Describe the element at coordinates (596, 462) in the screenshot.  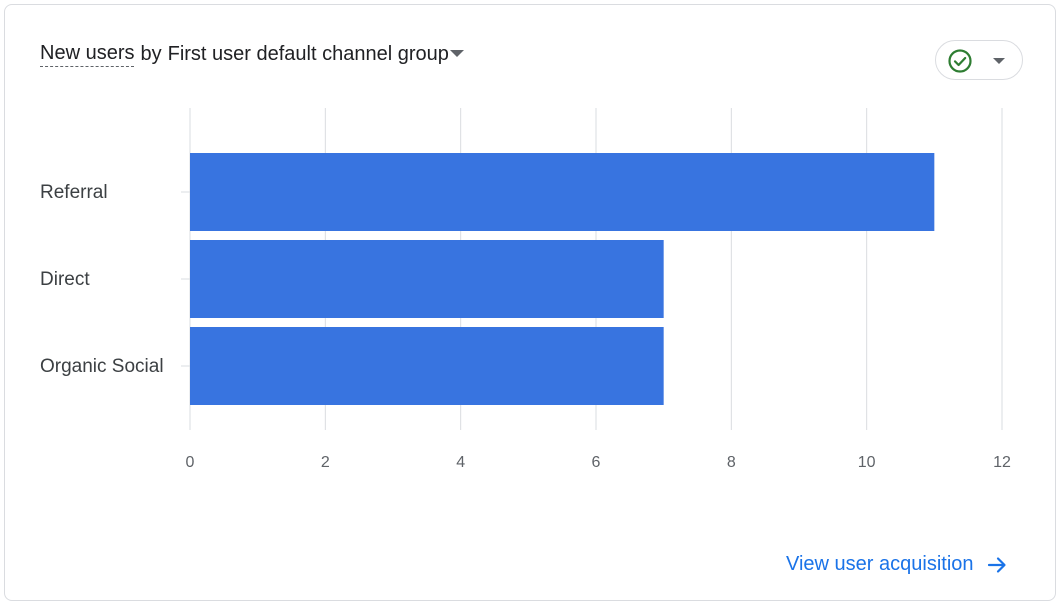
I see `x-tick-label: 6` at that location.